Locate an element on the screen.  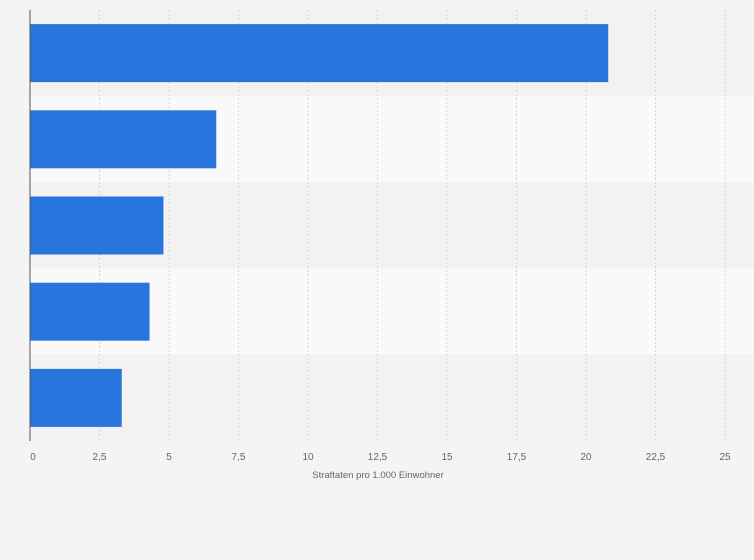
x-tick-label: 12,5 is located at coordinates (378, 457).